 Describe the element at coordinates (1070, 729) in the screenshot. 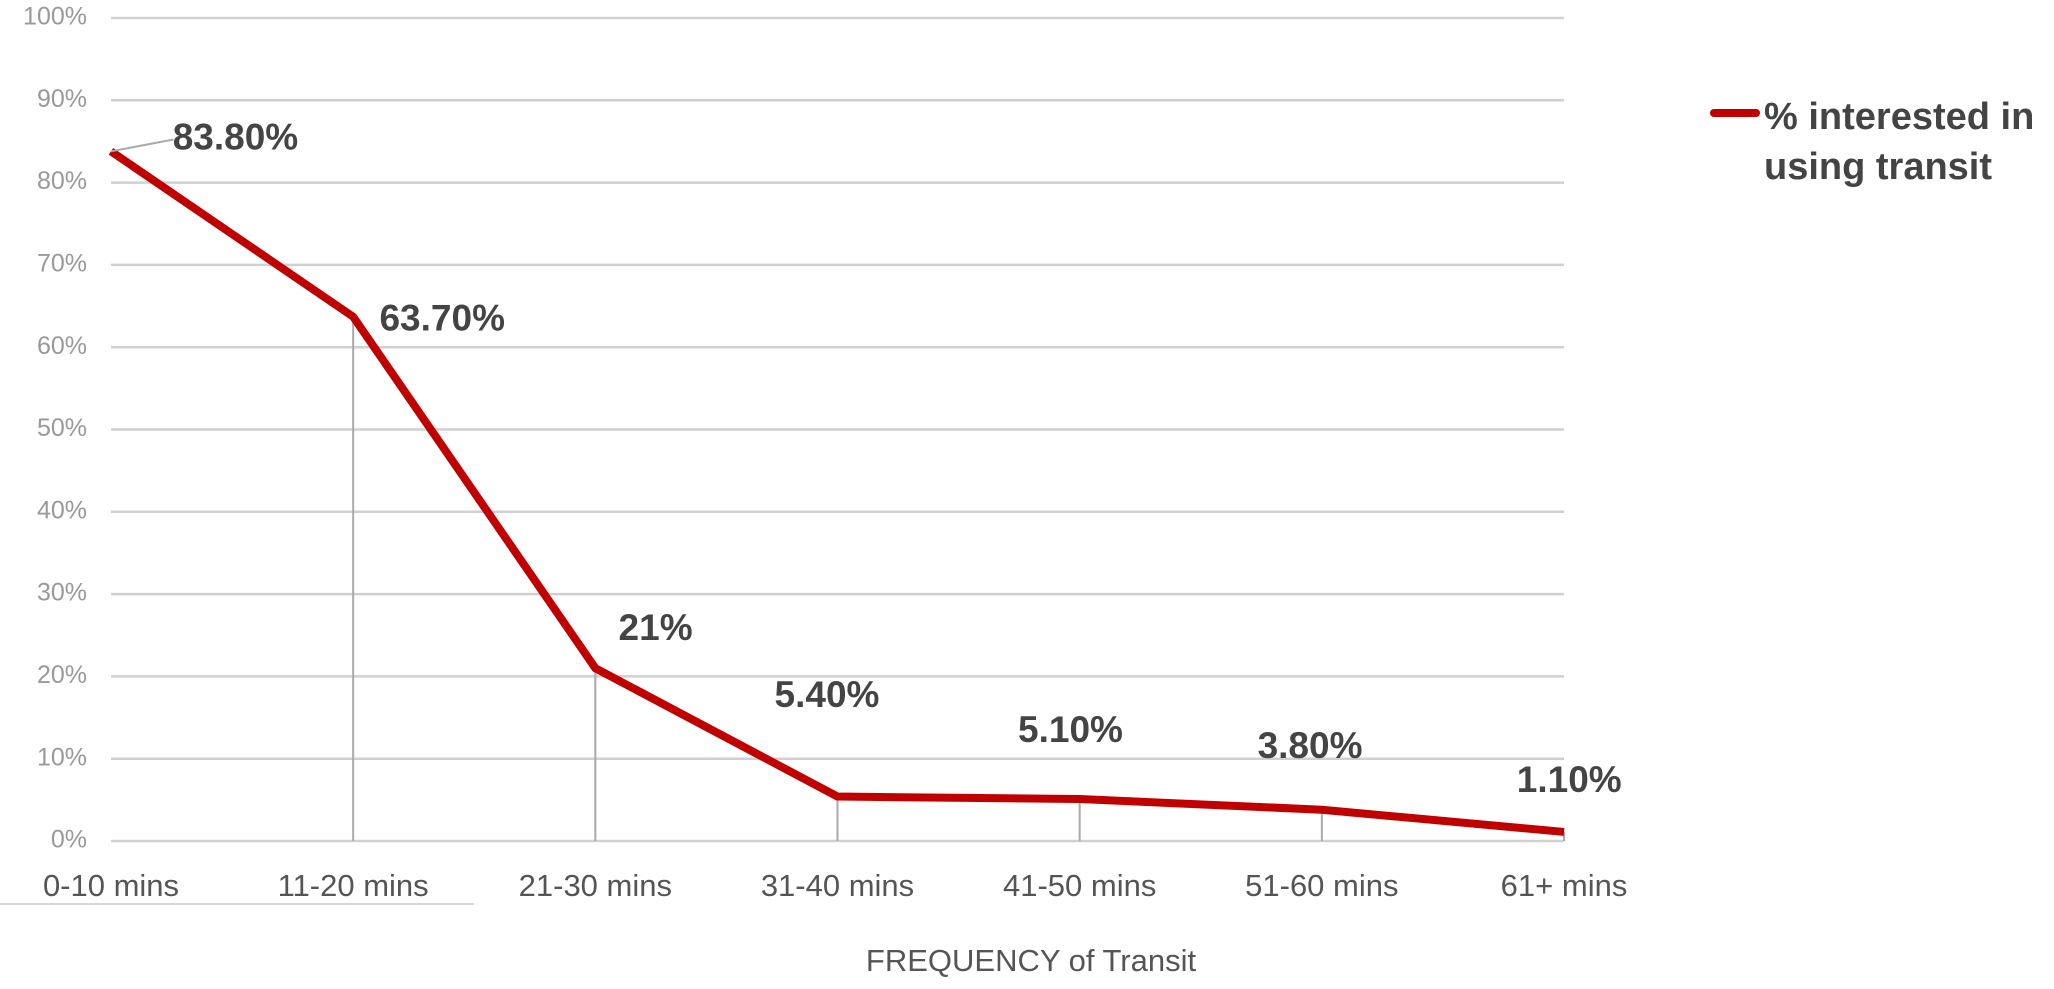

I see `data-label: 5.10%` at that location.